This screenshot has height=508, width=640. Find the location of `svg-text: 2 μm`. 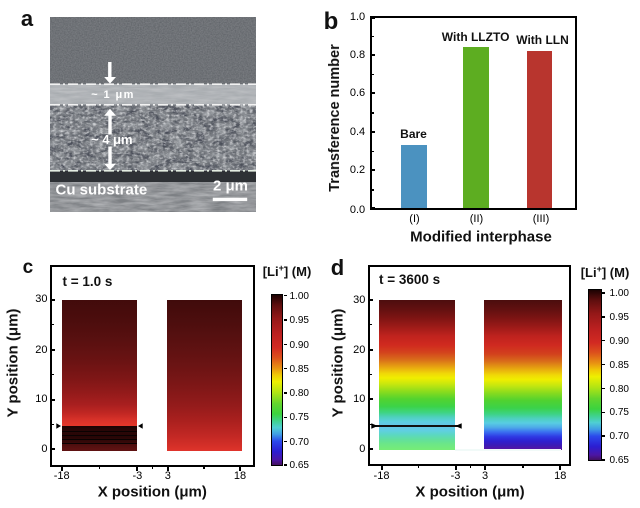

svg-text: 2 μm is located at coordinates (230, 186).